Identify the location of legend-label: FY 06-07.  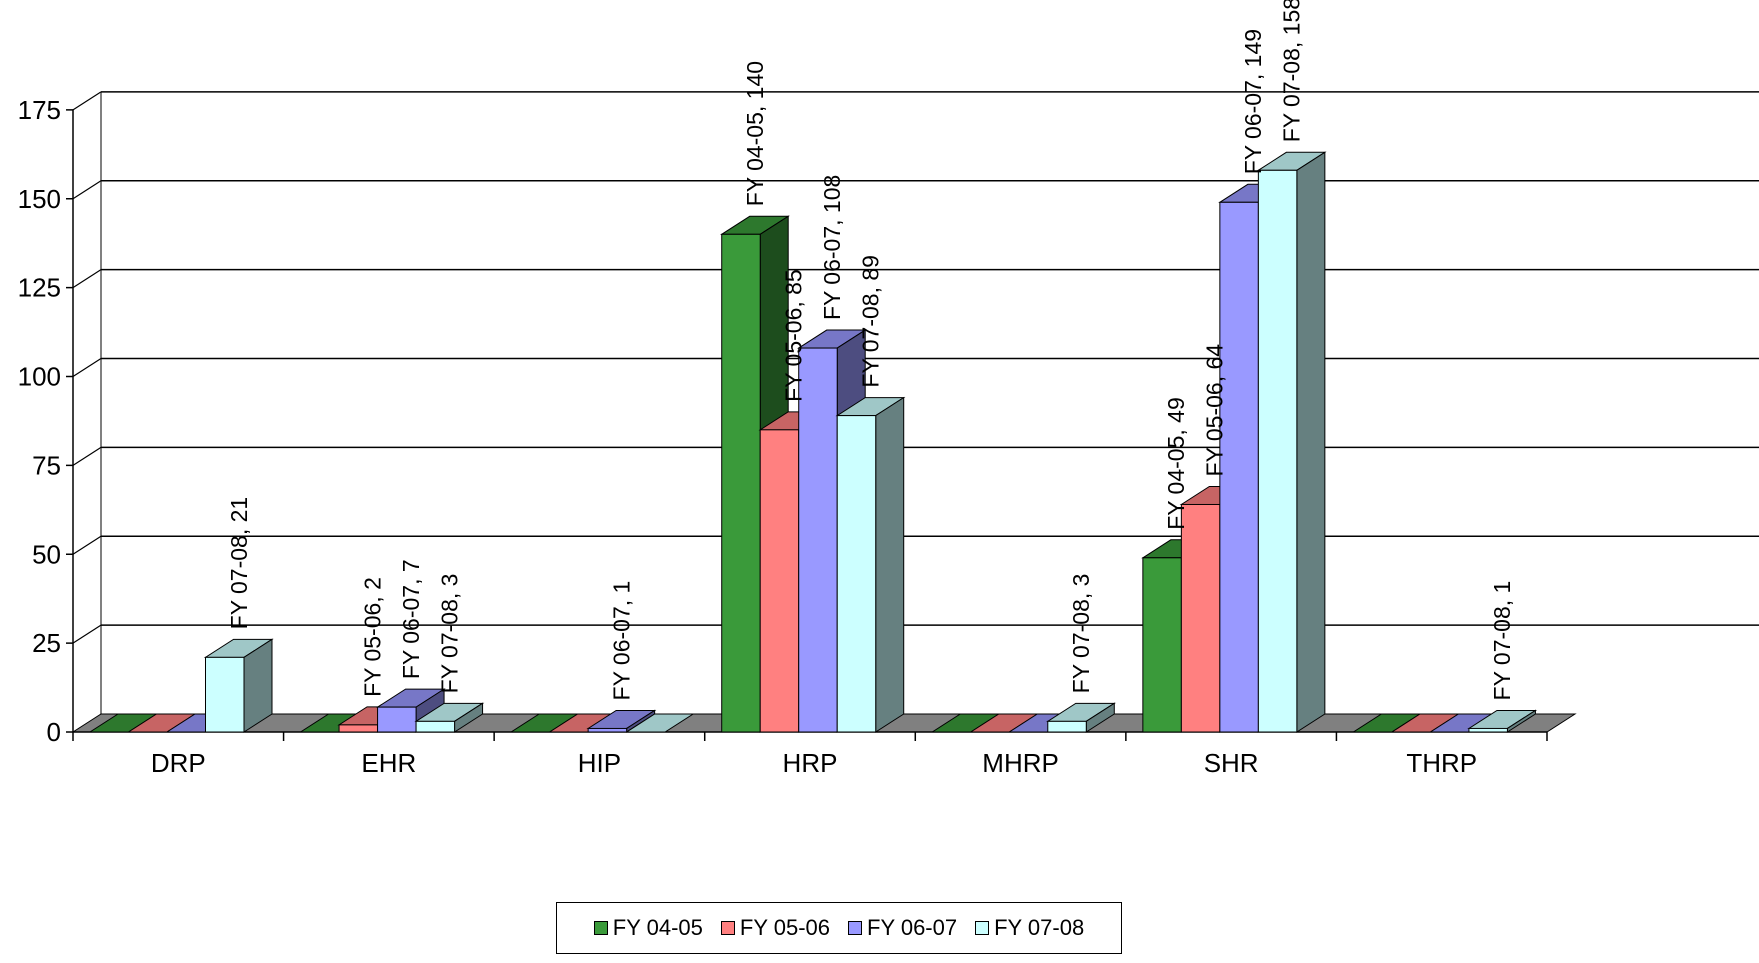
(912, 927).